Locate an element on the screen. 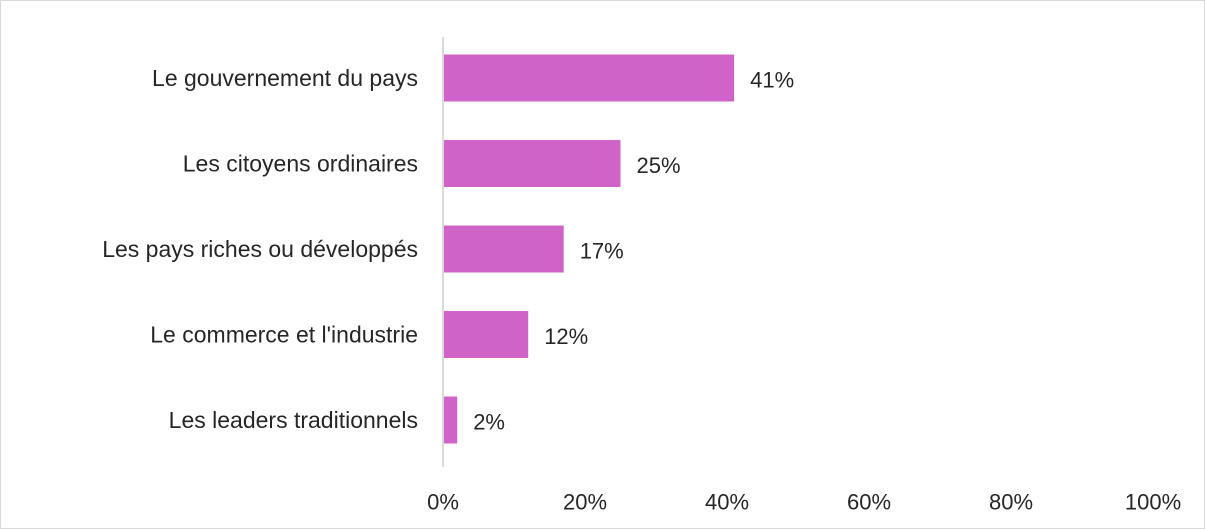  bar-le-commerce-et-l-industrie is located at coordinates (486, 334).